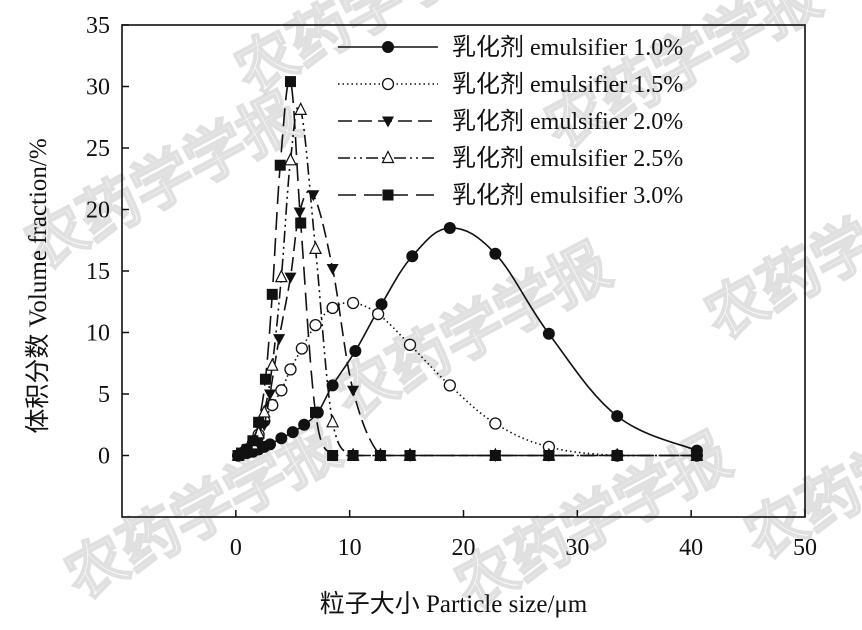 This screenshot has height=630, width=862. Describe the element at coordinates (691, 548) in the screenshot. I see `x-tick-label: 40` at that location.